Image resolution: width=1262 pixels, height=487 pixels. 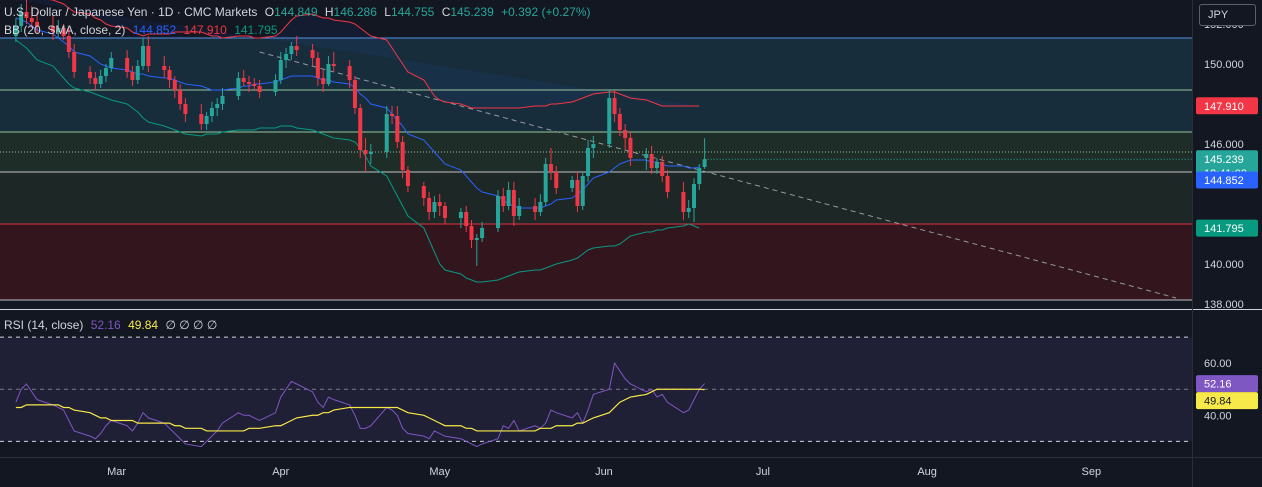 What do you see at coordinates (1218, 364) in the screenshot?
I see `rsi-tick-label: 60.00` at bounding box center [1218, 364].